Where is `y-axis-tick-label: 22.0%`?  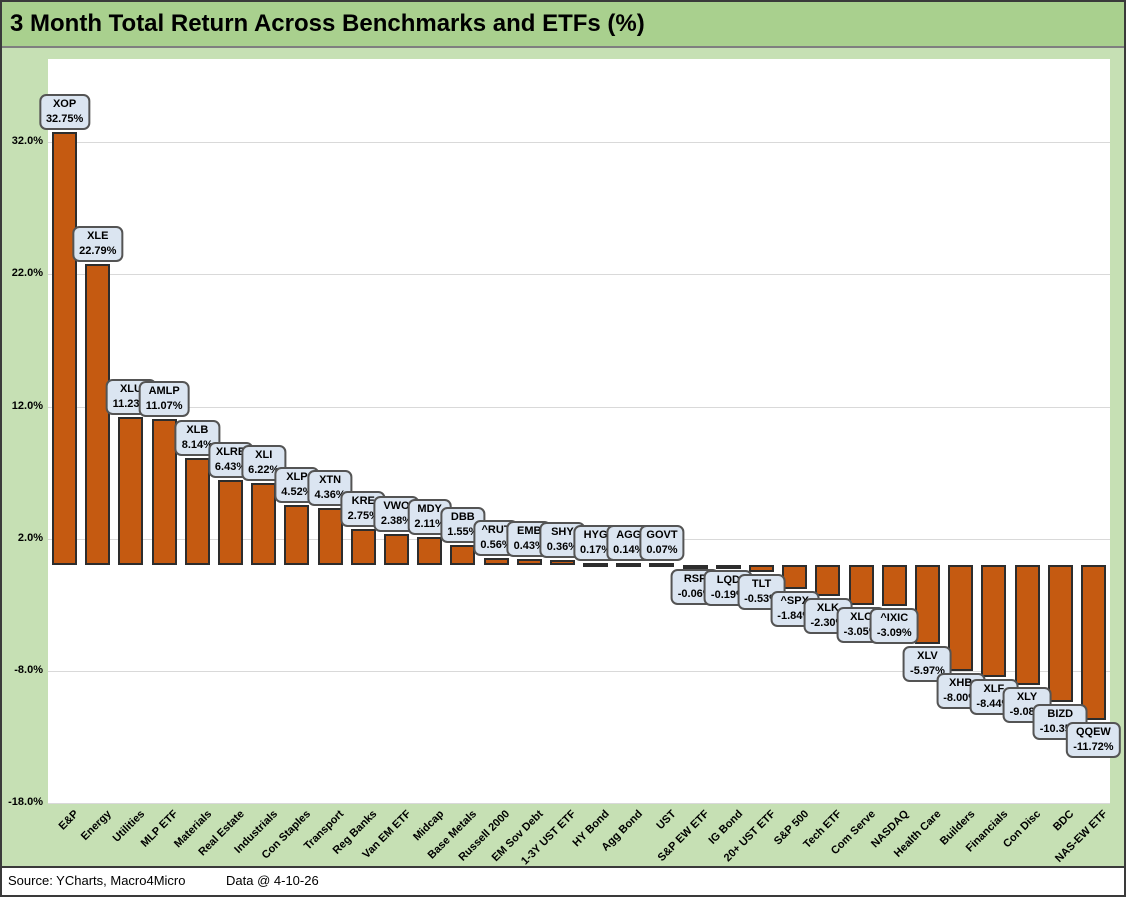
y-axis-tick-label: 22.0% is located at coordinates (27, 273).